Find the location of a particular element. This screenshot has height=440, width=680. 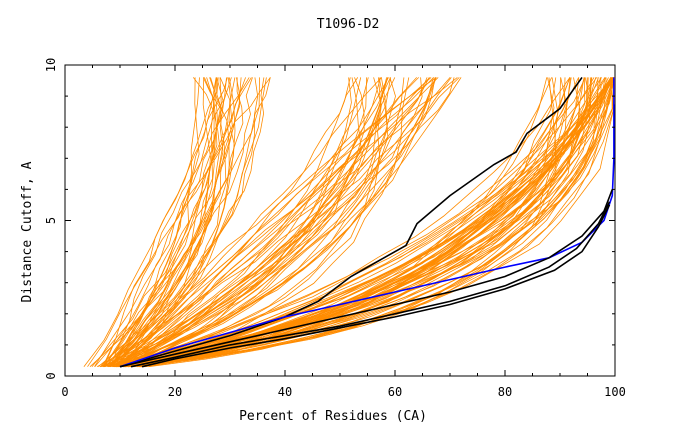

chart-title: T1096-D2 is located at coordinates (348, 24).